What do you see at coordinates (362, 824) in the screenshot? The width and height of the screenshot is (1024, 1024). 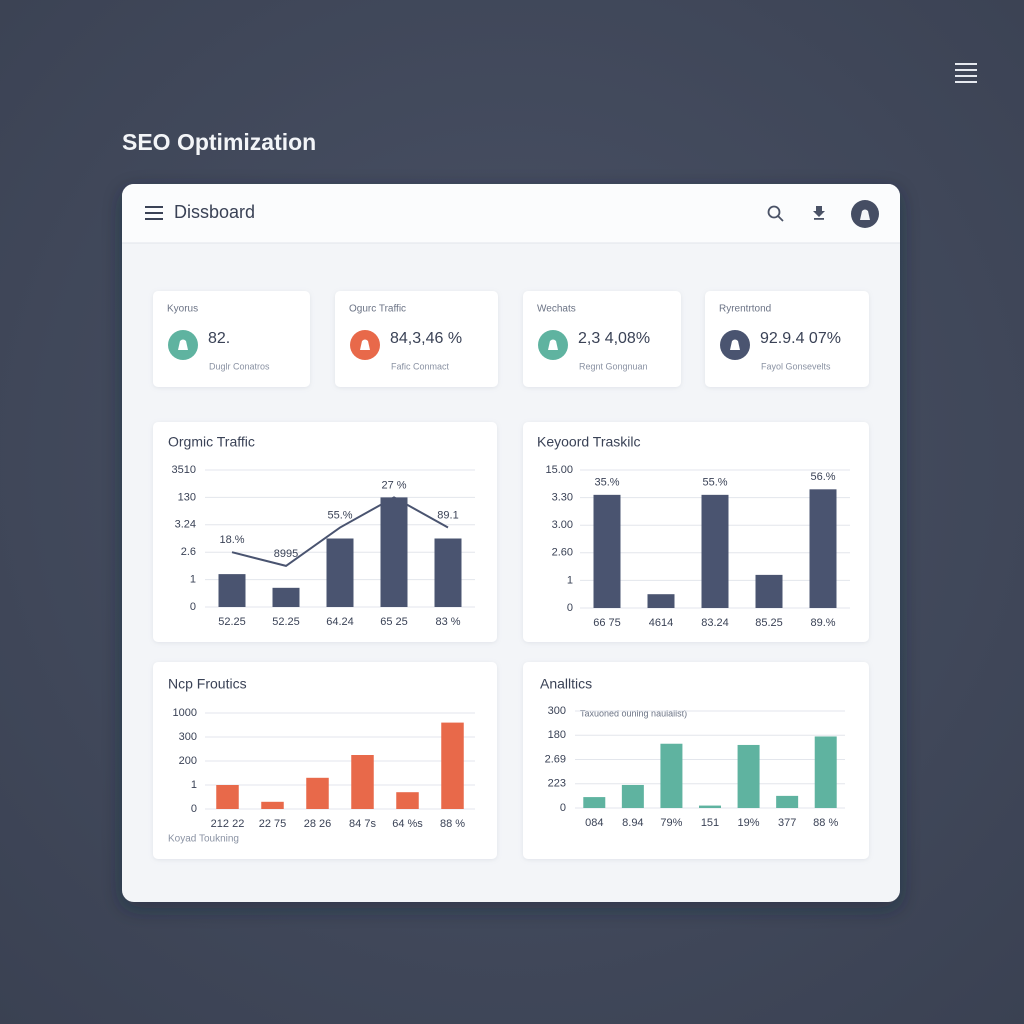 I see `x-tick-label: 84 7s` at bounding box center [362, 824].